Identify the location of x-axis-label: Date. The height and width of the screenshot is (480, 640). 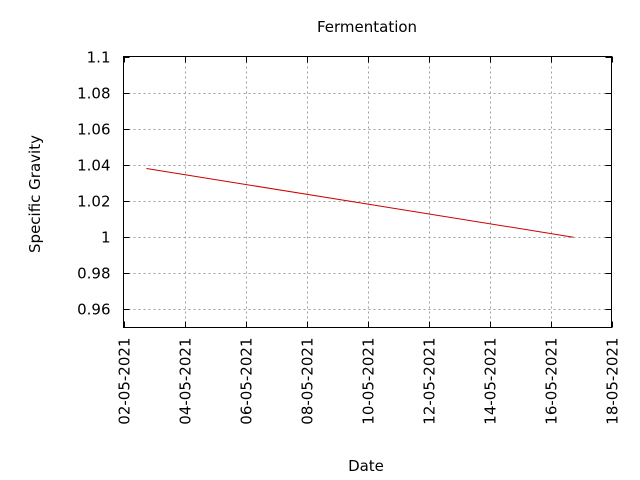
(366, 466).